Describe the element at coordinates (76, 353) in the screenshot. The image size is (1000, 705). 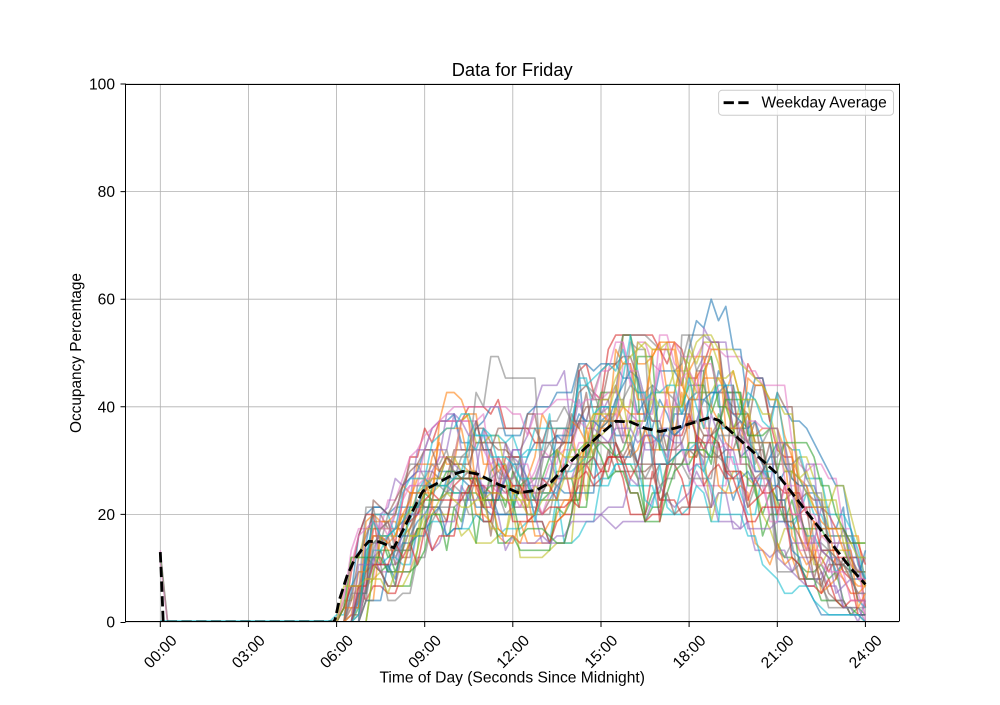
I see `svg-text: Occupancy Percentage` at that location.